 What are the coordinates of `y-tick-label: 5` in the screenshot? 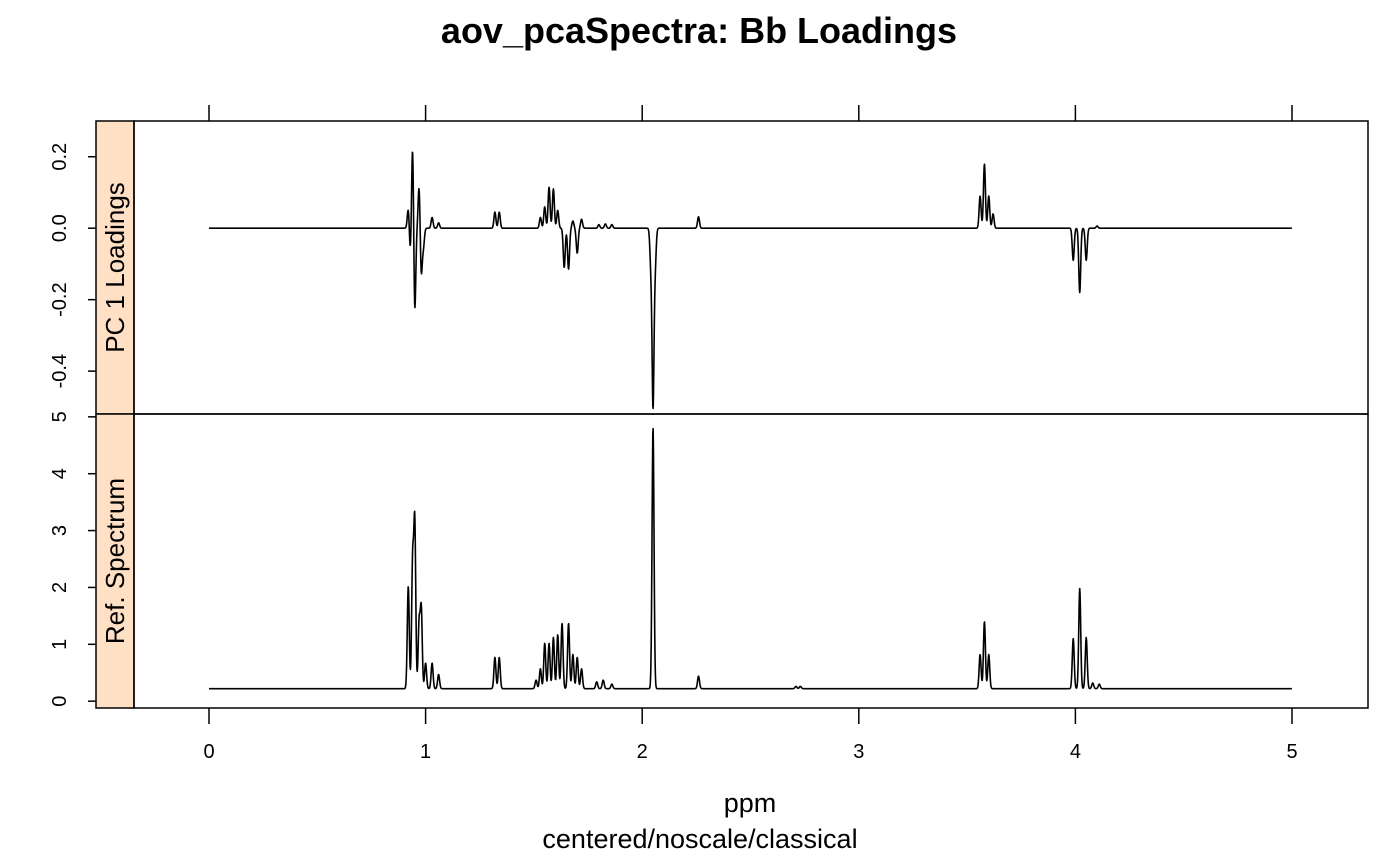 It's located at (60, 416).